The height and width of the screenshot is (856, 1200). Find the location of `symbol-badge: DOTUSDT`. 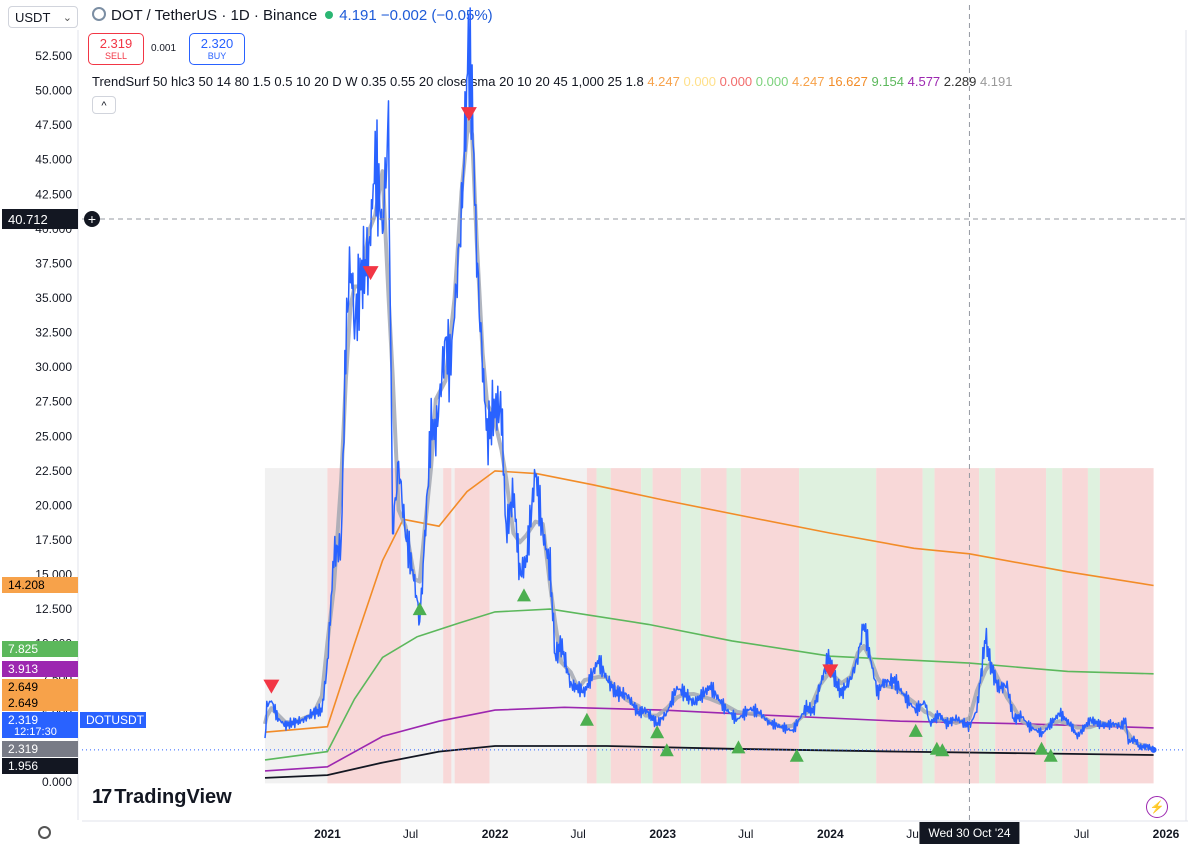

symbol-badge: DOTUSDT is located at coordinates (115, 720).